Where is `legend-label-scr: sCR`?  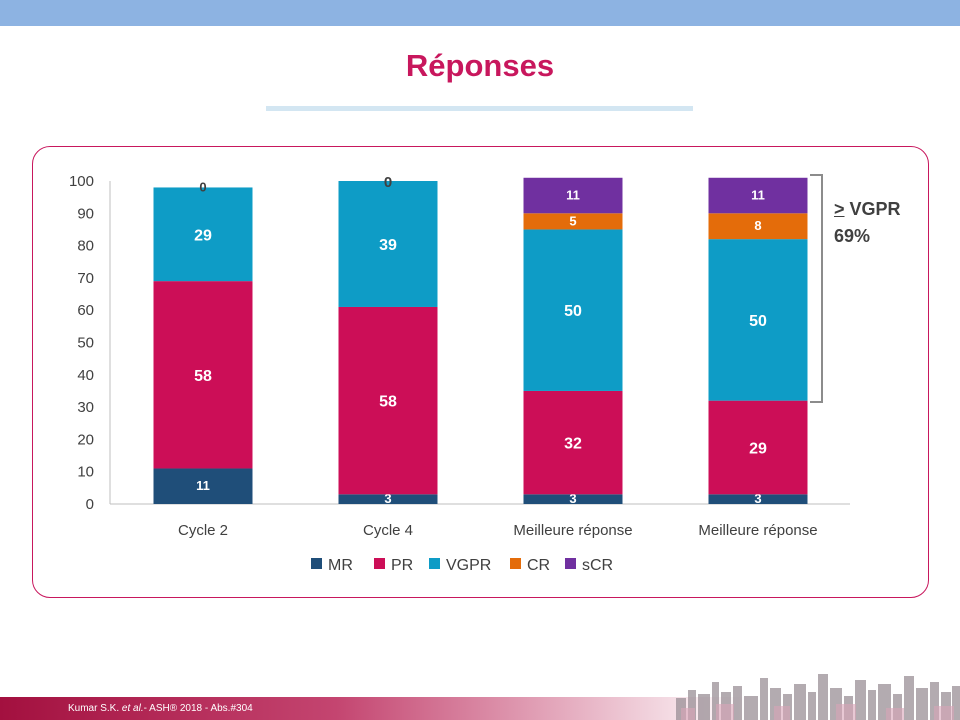
legend-label-scr: sCR is located at coordinates (597, 565).